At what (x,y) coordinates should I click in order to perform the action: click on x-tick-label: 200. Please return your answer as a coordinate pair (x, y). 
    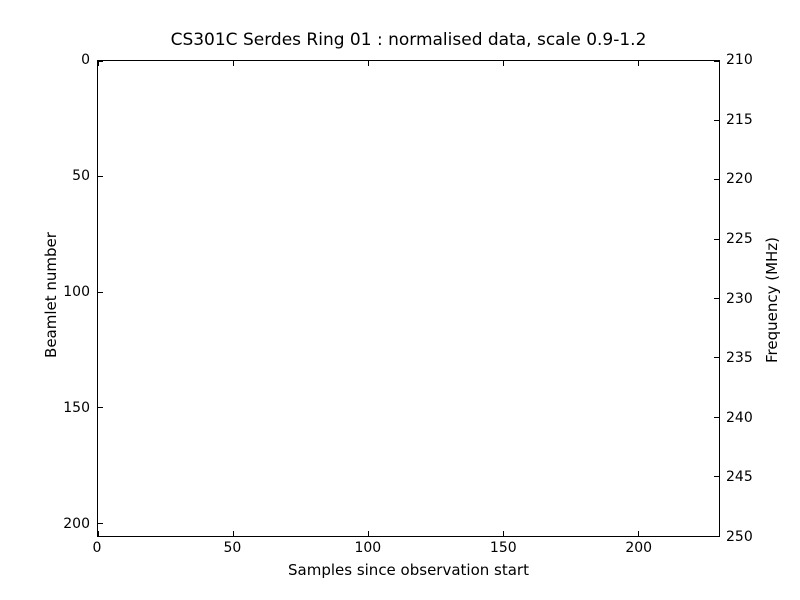
    Looking at the image, I should click on (639, 548).